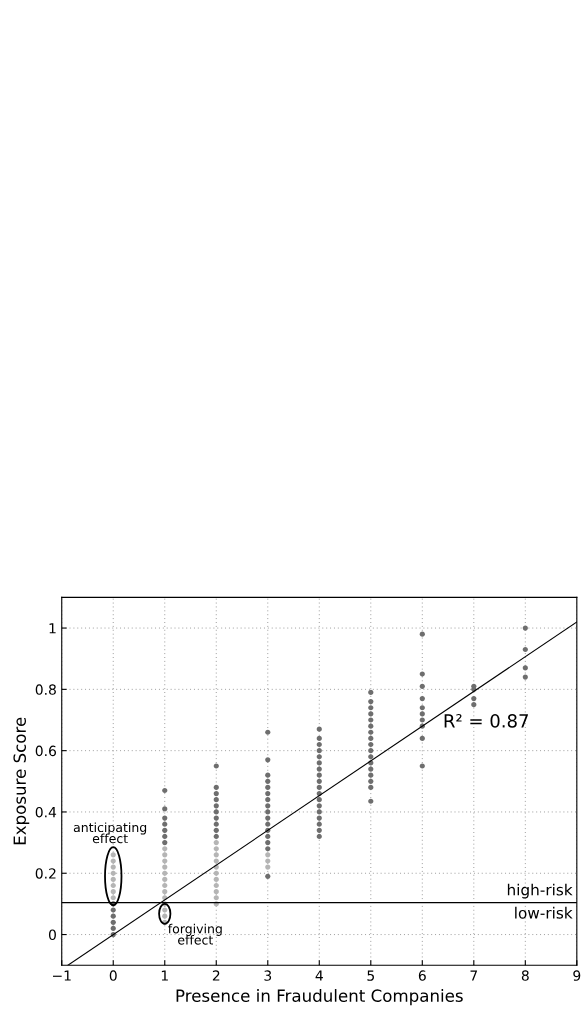  What do you see at coordinates (544, 912) in the screenshot?
I see `annotation: low-risk` at bounding box center [544, 912].